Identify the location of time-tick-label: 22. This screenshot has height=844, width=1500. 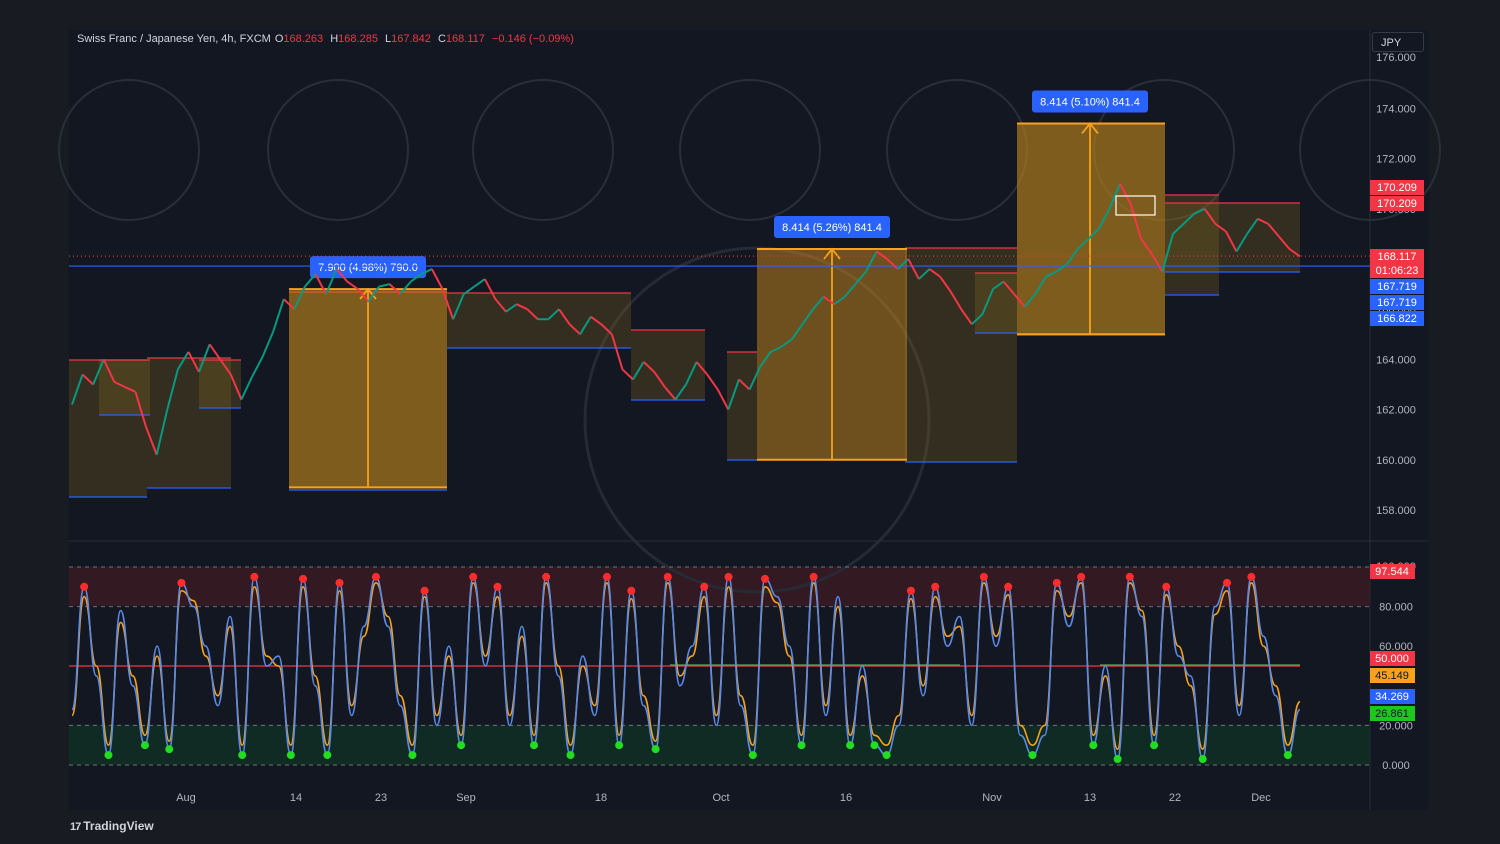
(1175, 798).